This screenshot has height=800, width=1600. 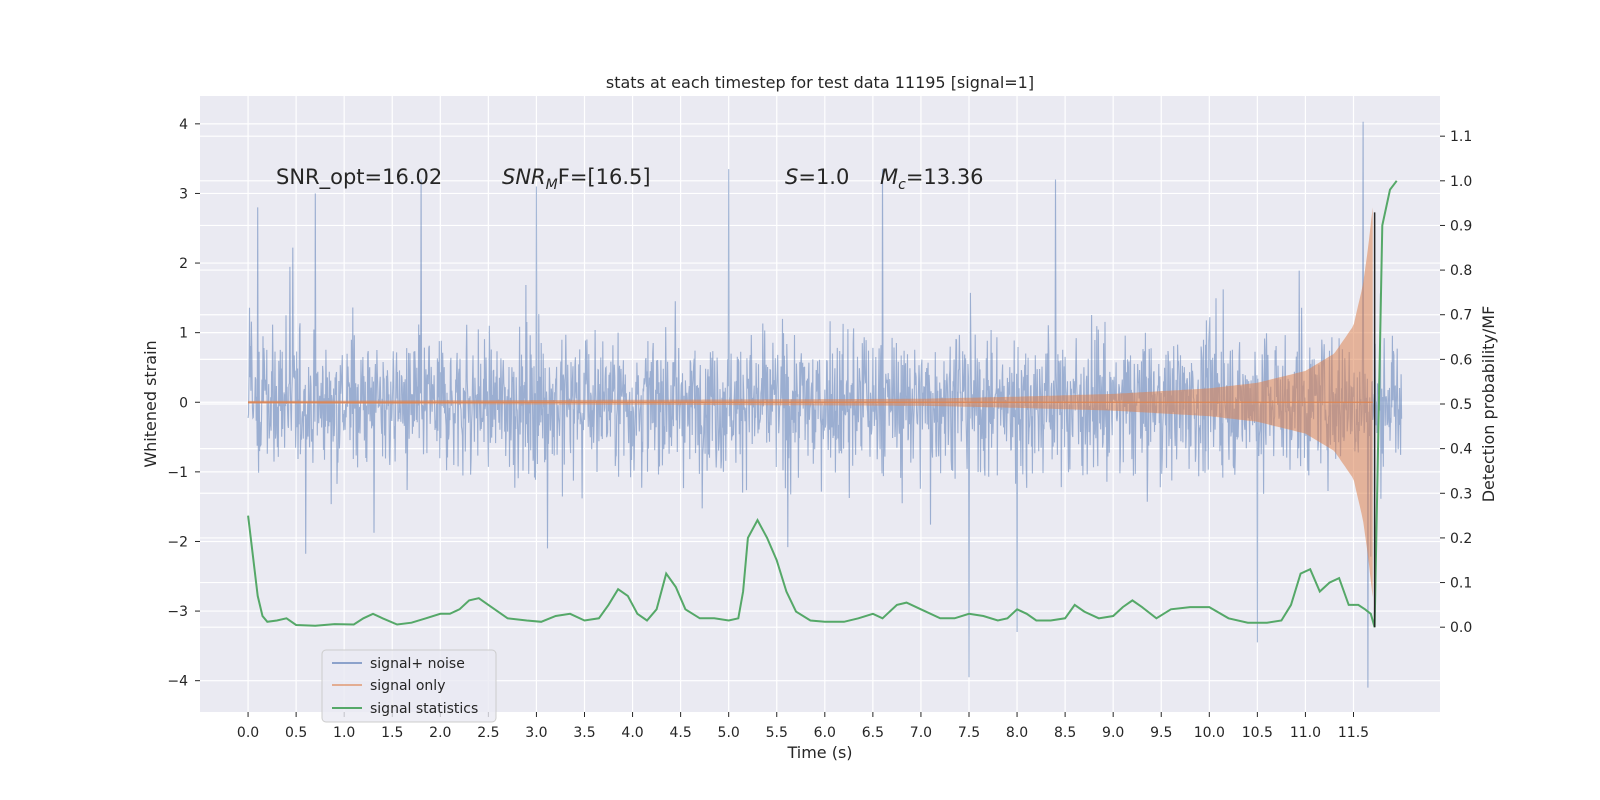 I want to click on mc-rest: =13.36, so click(x=945, y=177).